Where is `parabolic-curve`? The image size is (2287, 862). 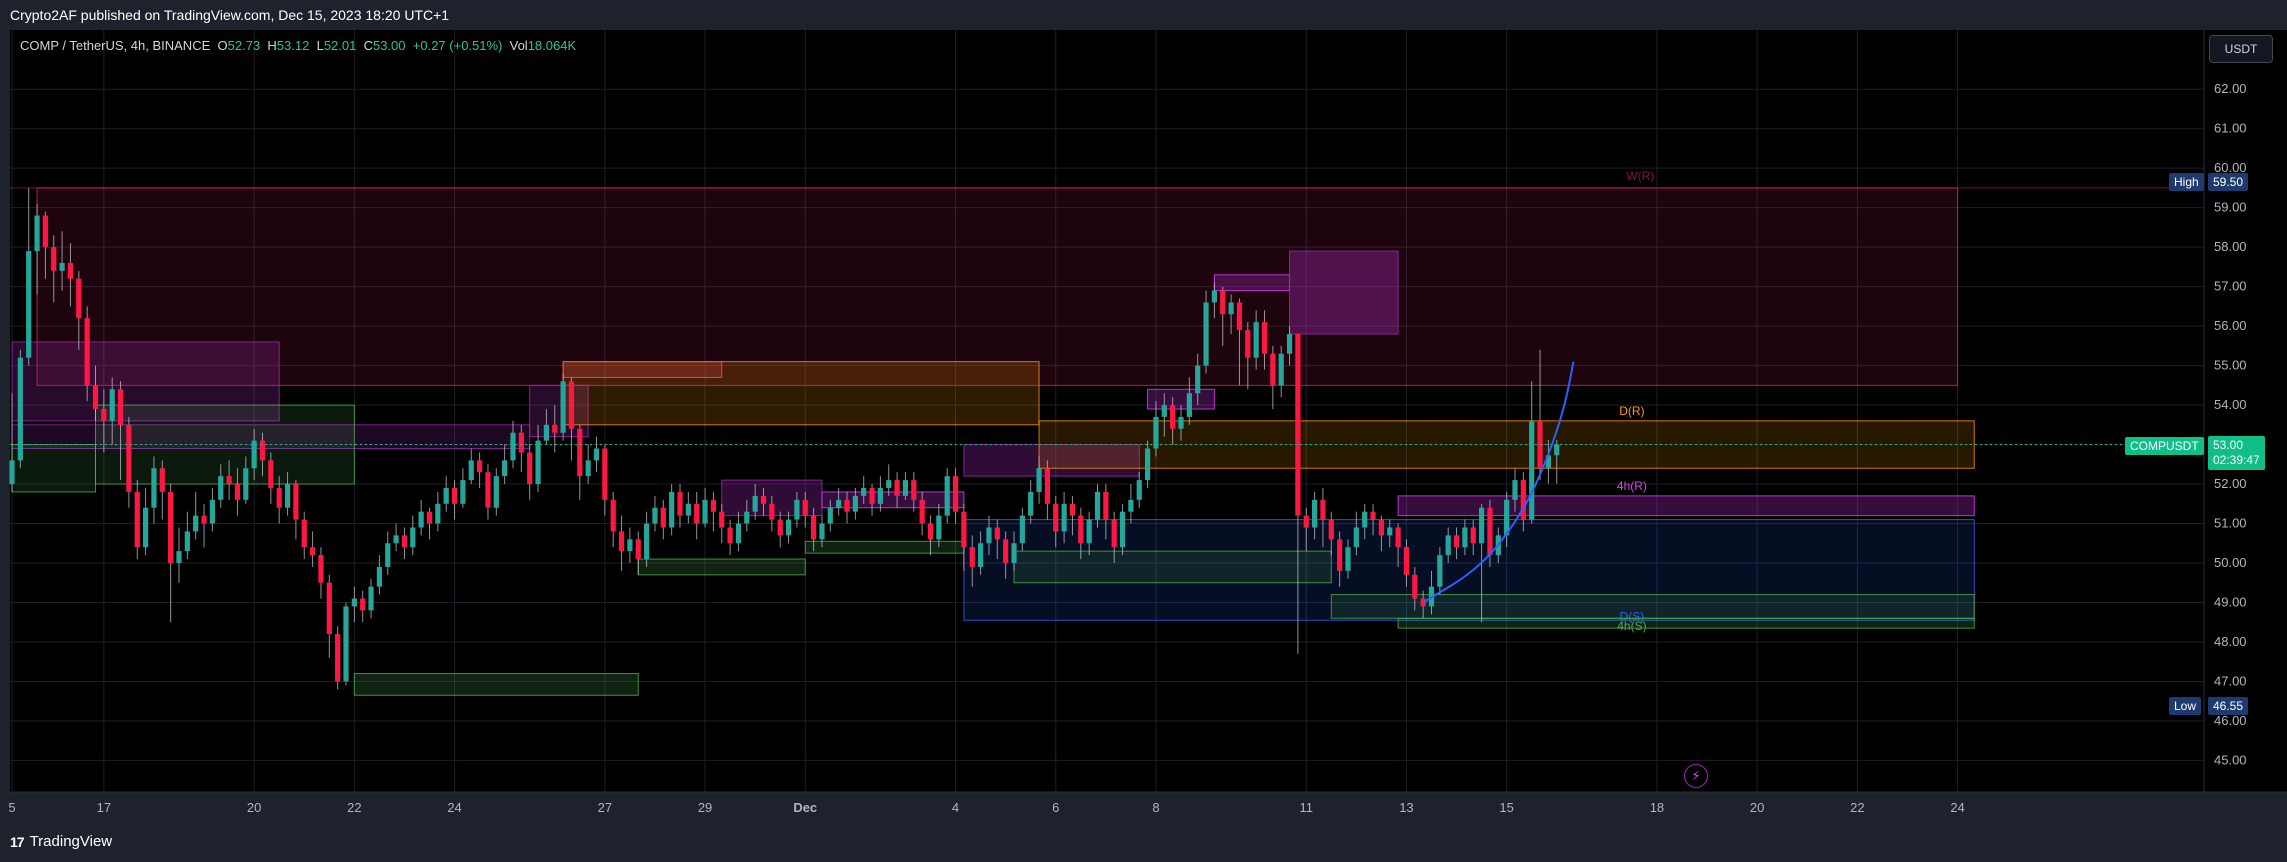
parabolic-curve is located at coordinates (1498, 482).